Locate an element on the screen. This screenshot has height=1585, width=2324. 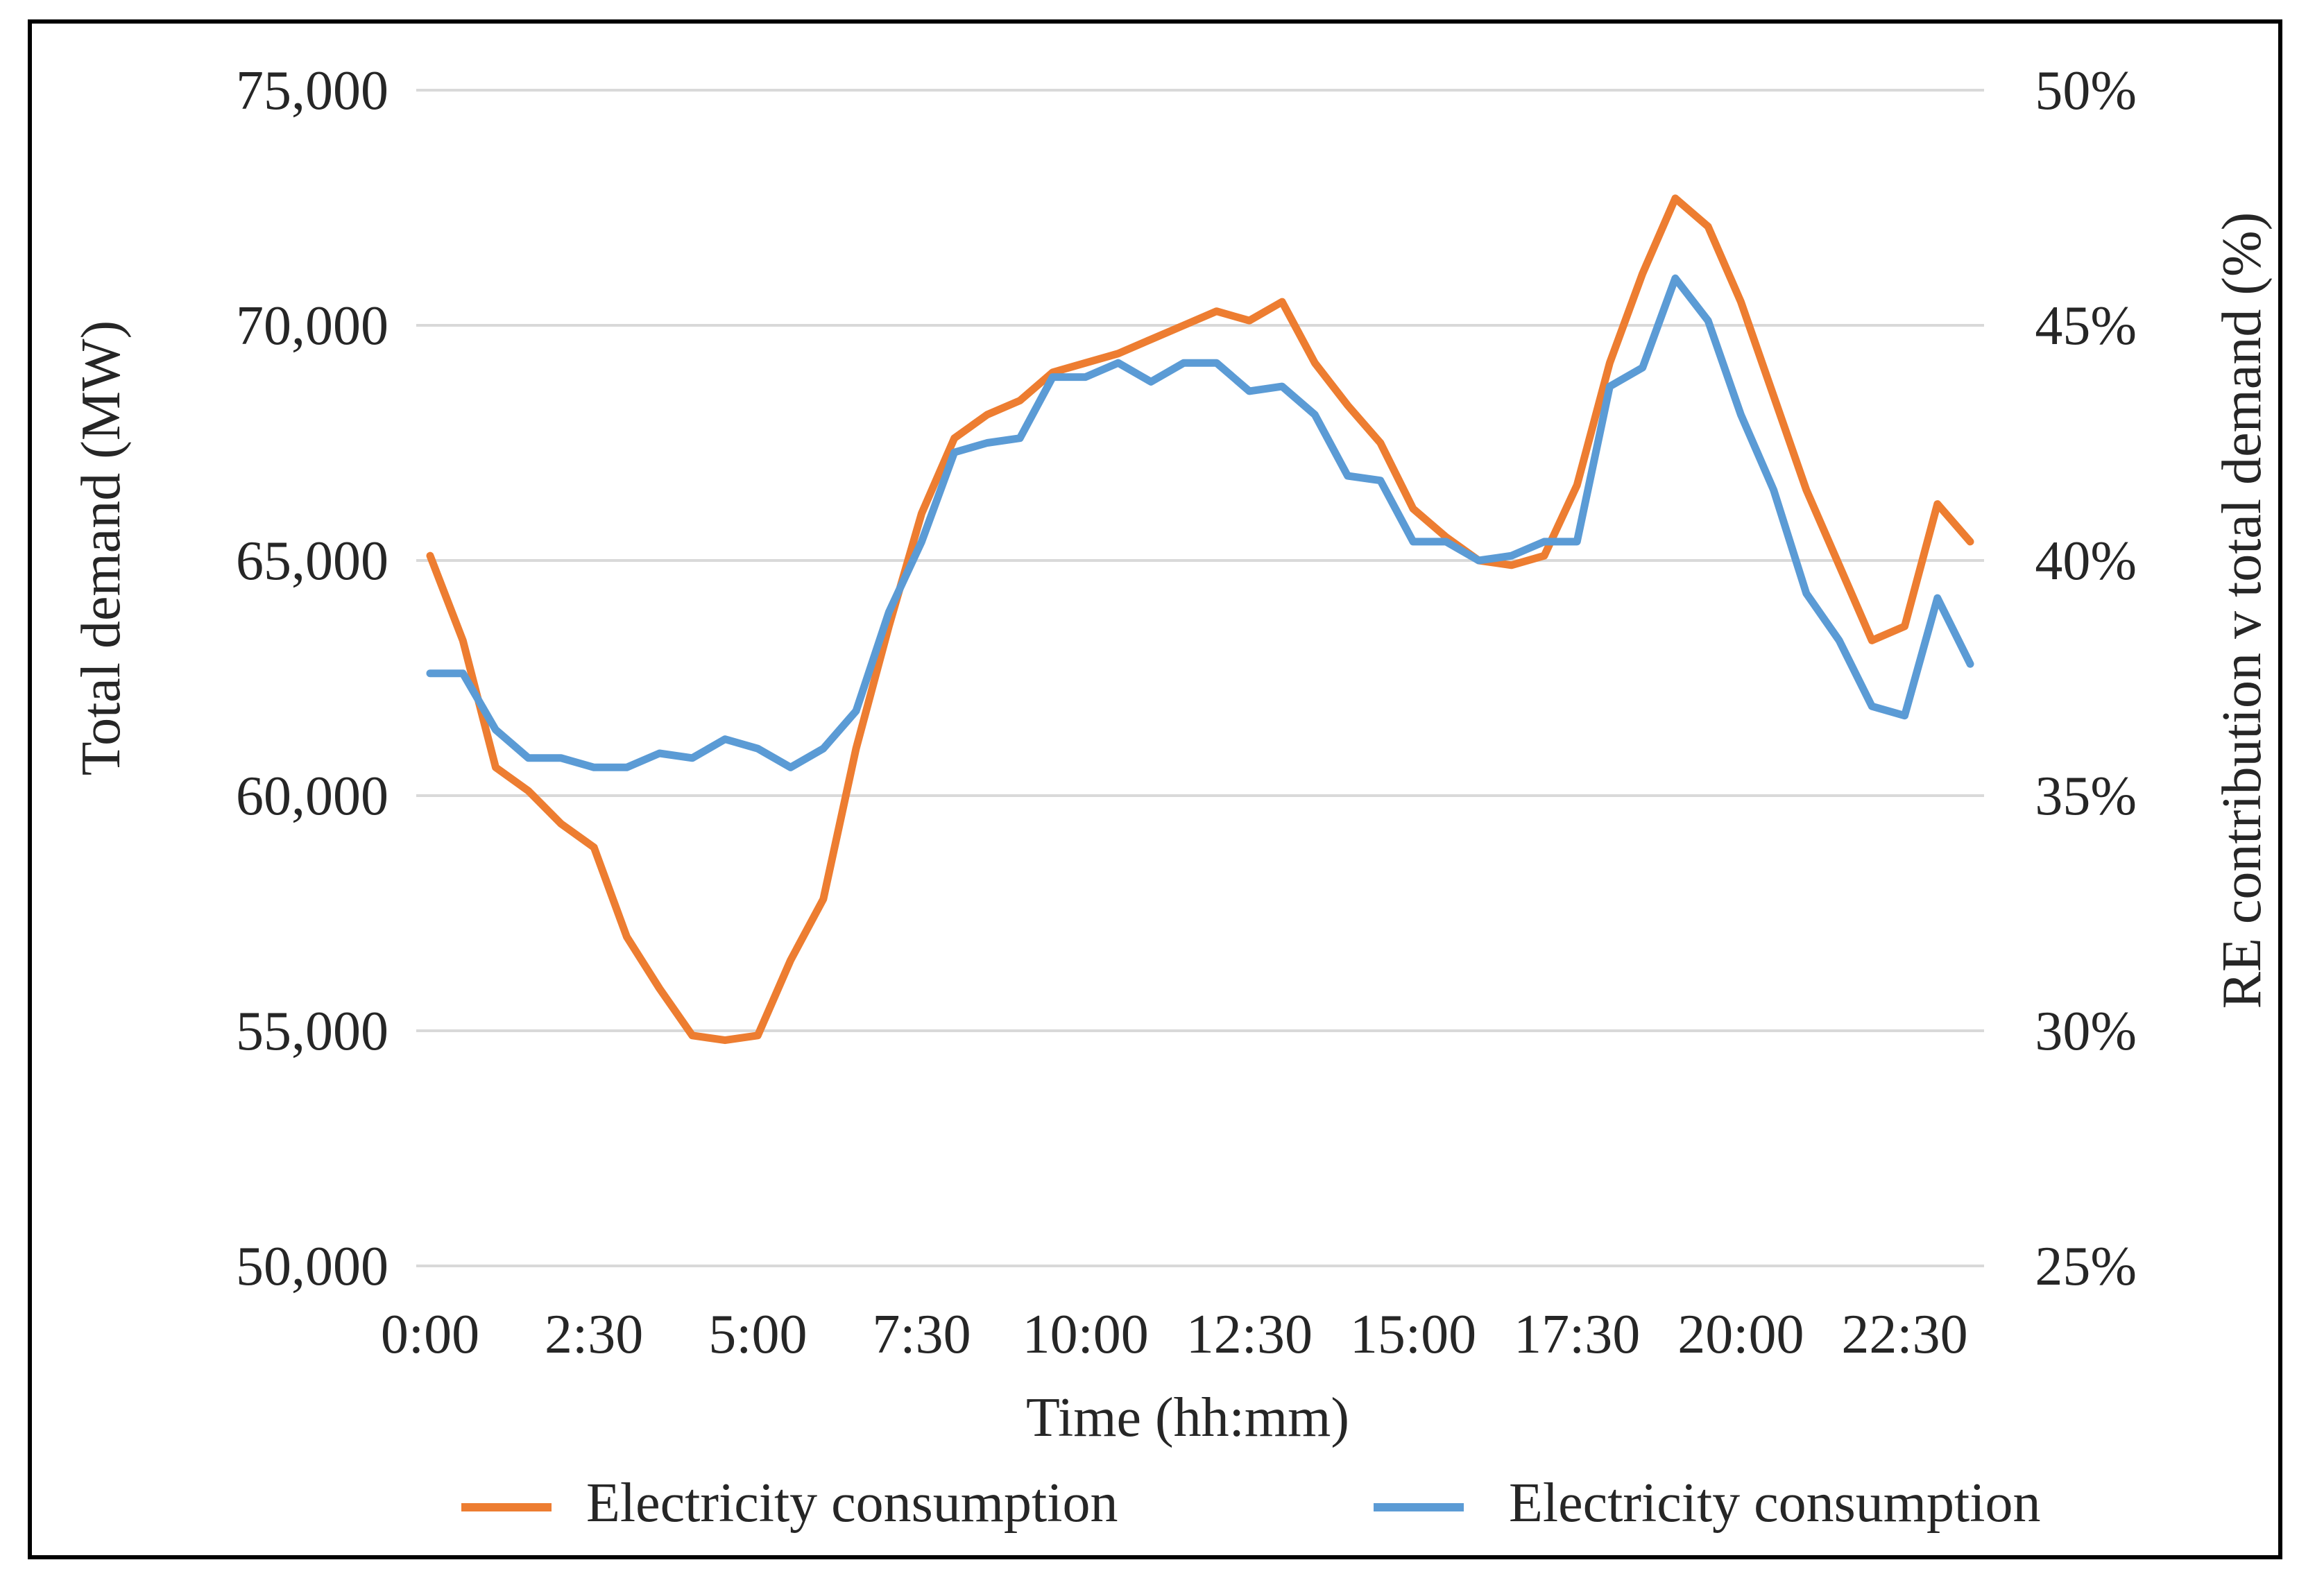
x-tick-label: 20:00 is located at coordinates (1740, 1334).